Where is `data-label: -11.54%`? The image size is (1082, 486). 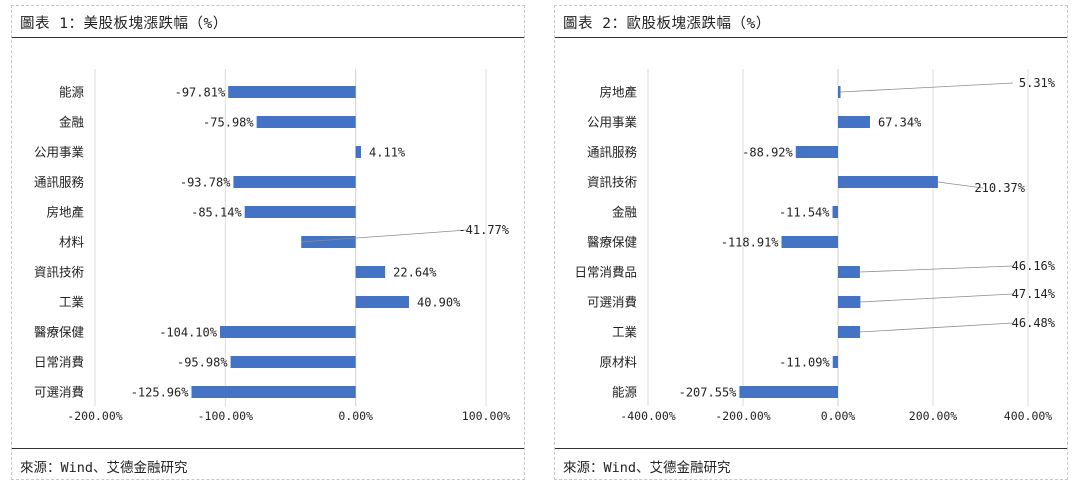 data-label: -11.54% is located at coordinates (804, 213).